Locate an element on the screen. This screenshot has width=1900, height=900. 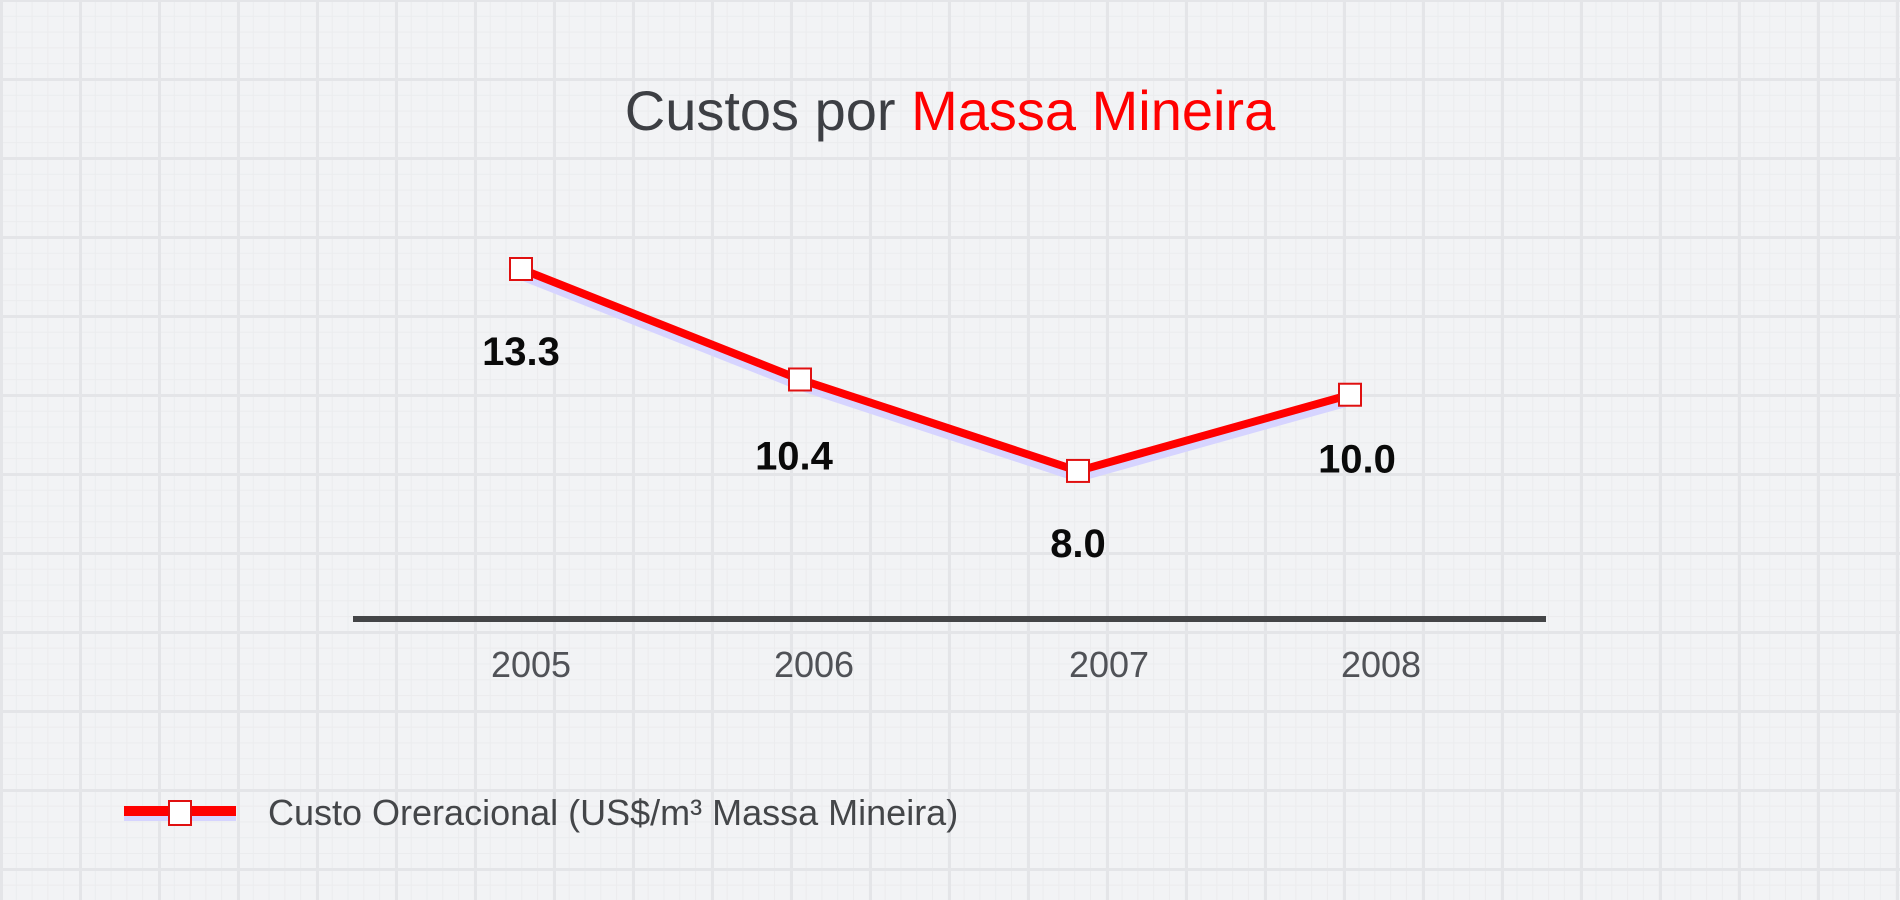
data-label: 10.0 is located at coordinates (1357, 460).